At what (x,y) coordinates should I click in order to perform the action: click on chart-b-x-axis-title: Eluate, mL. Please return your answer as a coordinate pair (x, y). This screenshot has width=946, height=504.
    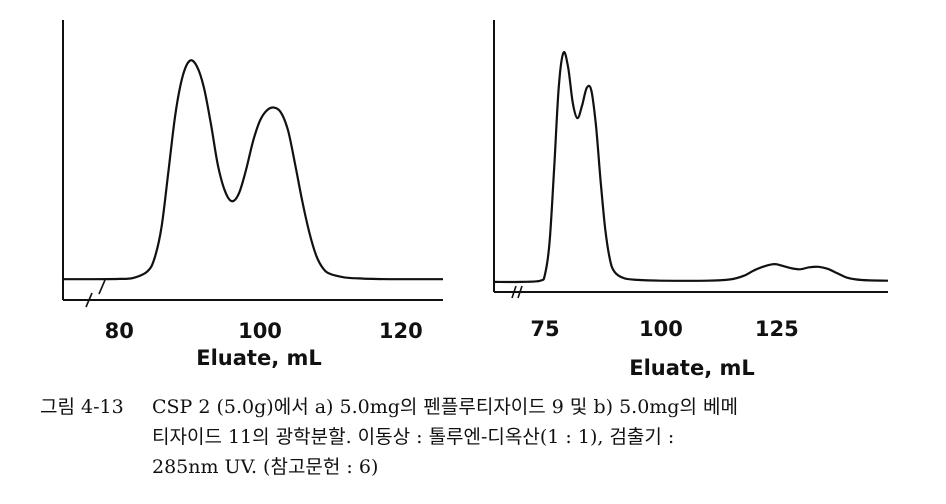
    Looking at the image, I should click on (692, 368).